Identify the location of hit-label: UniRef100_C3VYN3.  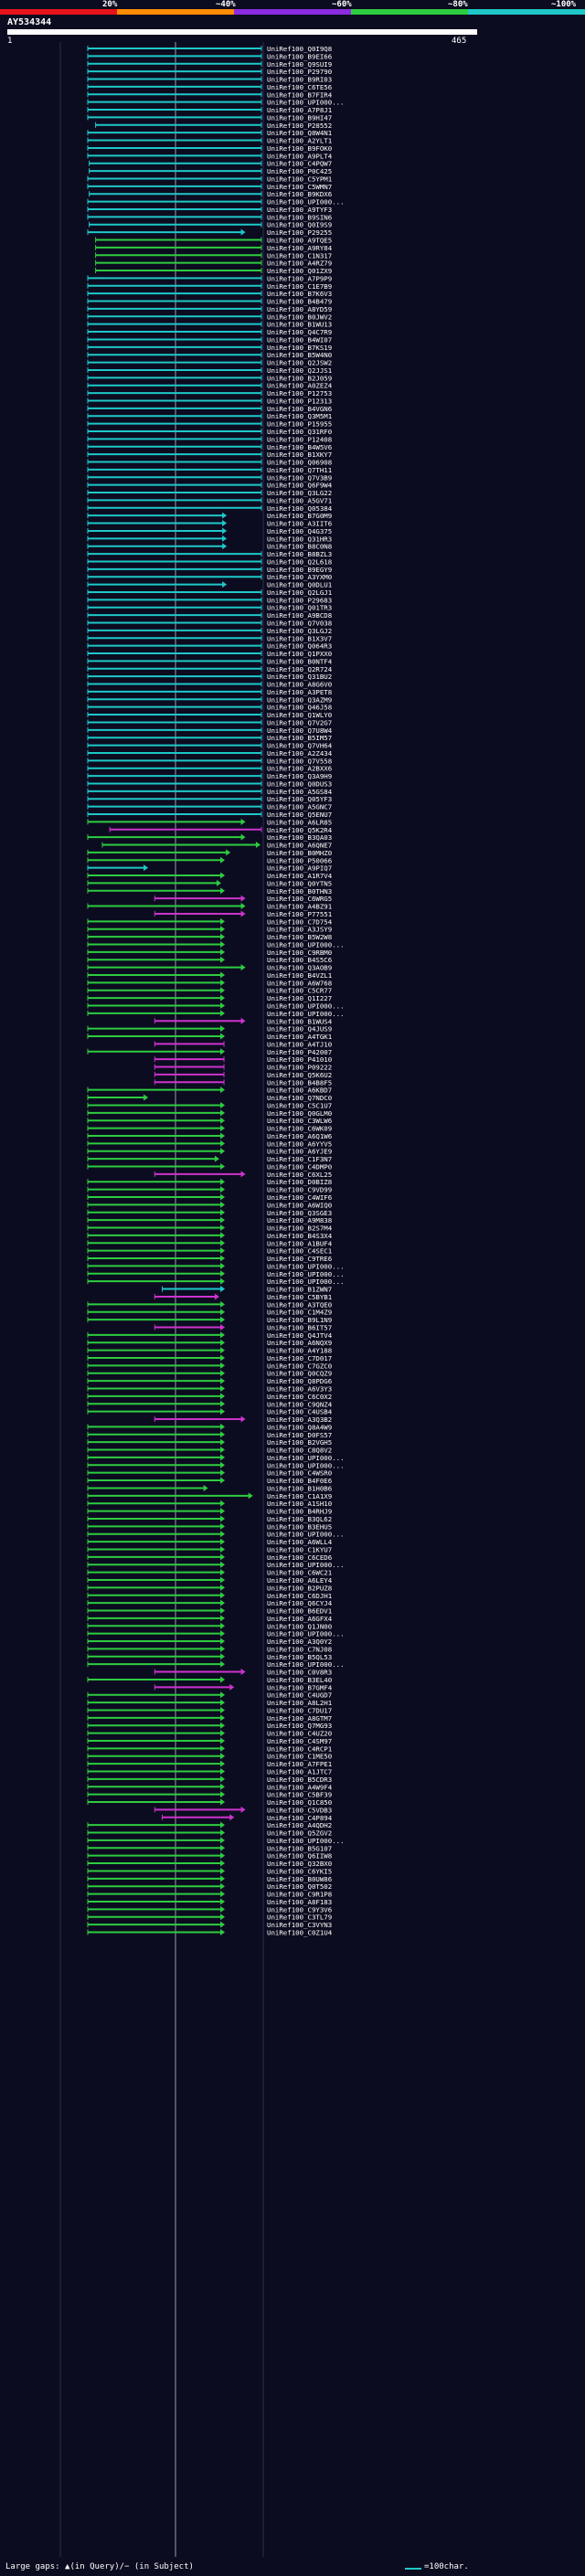
(299, 1925).